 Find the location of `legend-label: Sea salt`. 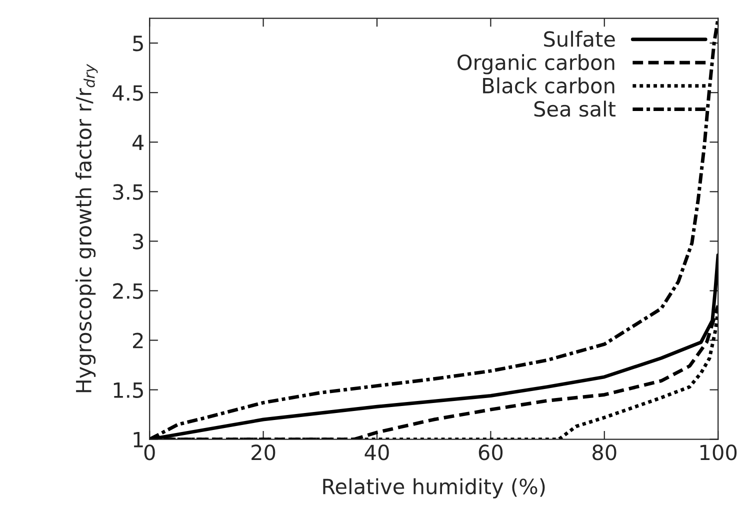

legend-label: Sea salt is located at coordinates (575, 108).